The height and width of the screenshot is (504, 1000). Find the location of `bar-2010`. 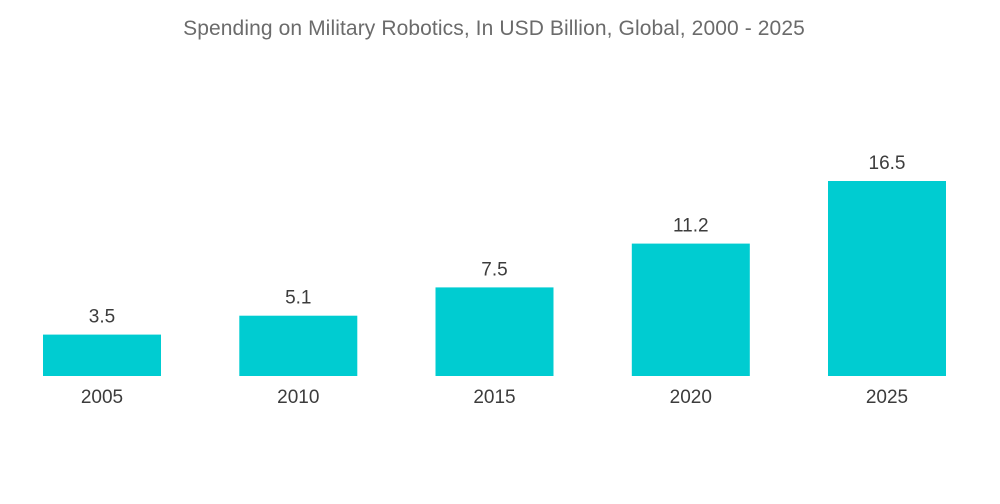

bar-2010 is located at coordinates (298, 345).